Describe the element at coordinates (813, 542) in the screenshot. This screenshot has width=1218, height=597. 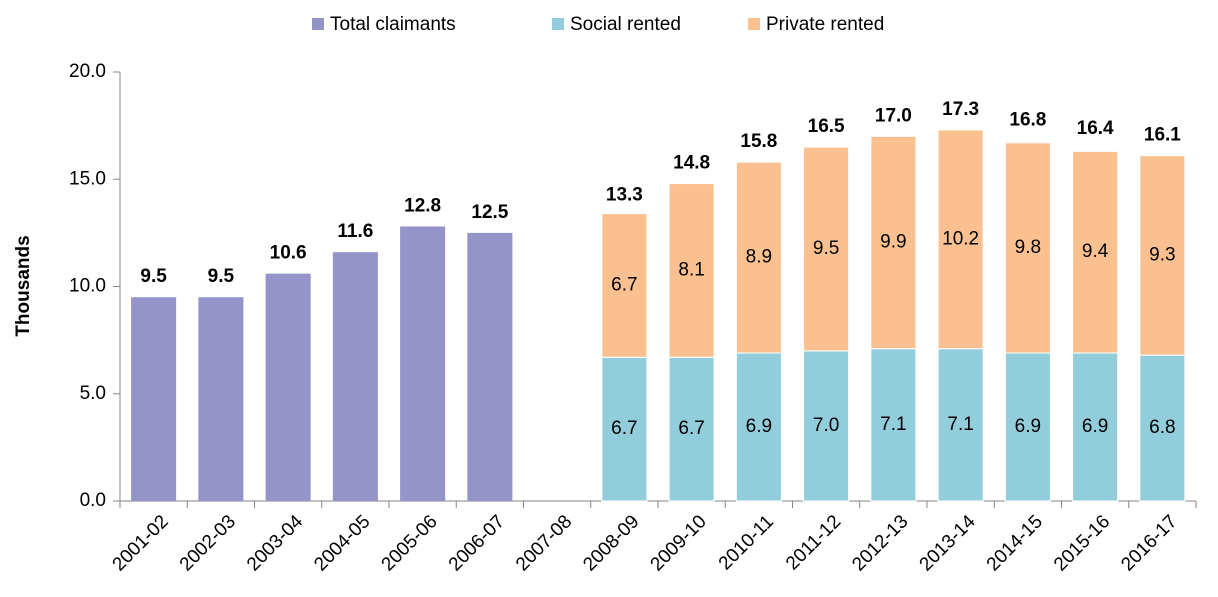
I see `x-tick-label: 2011-12` at that location.